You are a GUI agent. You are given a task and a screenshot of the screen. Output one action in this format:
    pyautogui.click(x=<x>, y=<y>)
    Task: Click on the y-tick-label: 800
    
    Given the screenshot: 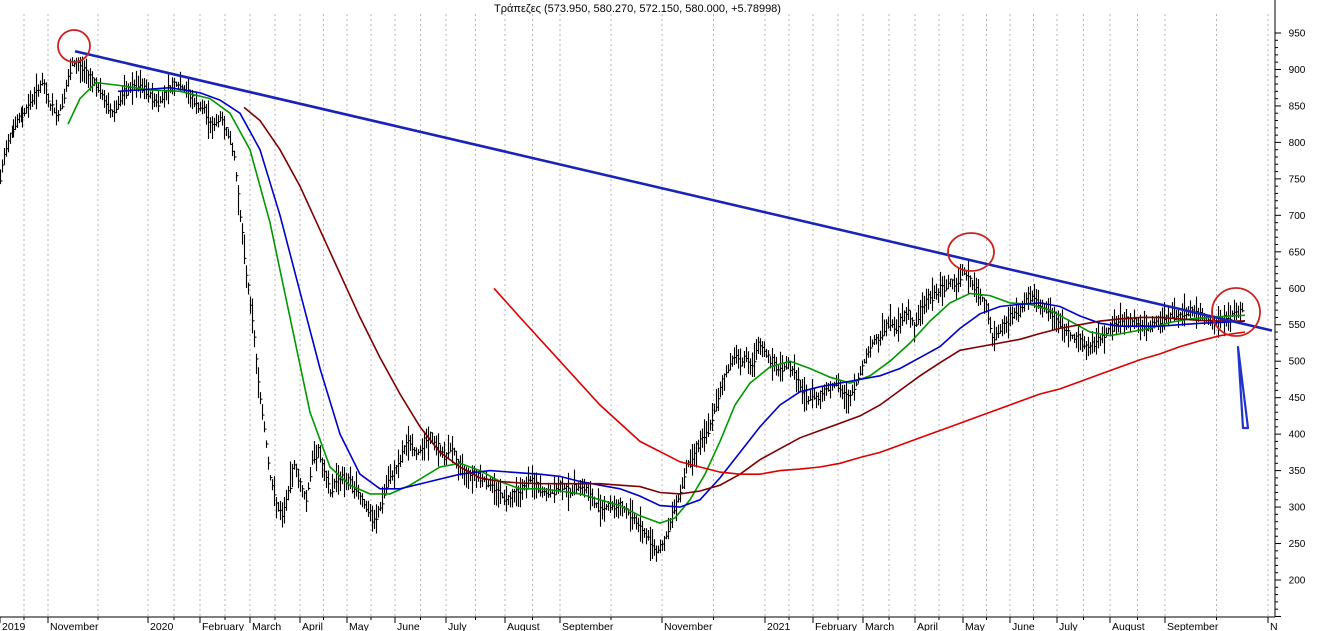 What is the action you would take?
    pyautogui.click(x=1297, y=143)
    